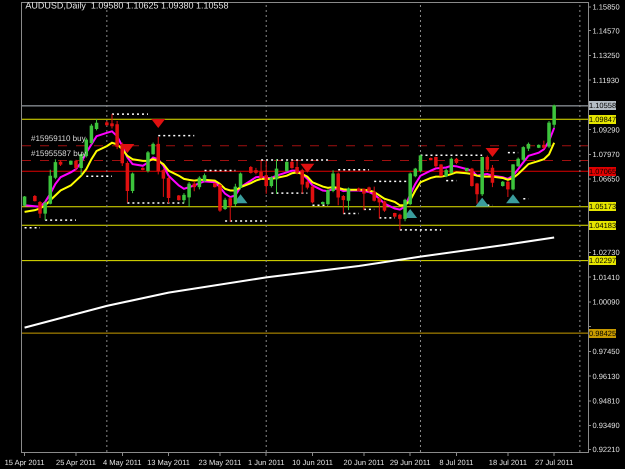  Describe the element at coordinates (290, 177) in the screenshot. I see `line-series` at that location.